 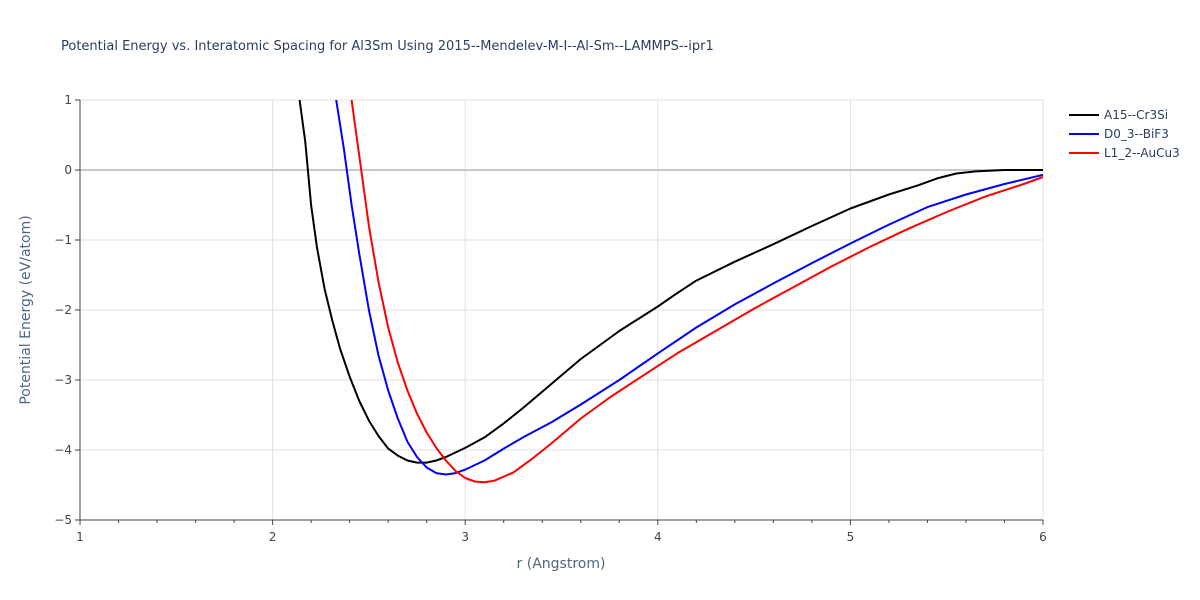 I want to click on x-tick-label-2: 3, so click(x=465, y=537).